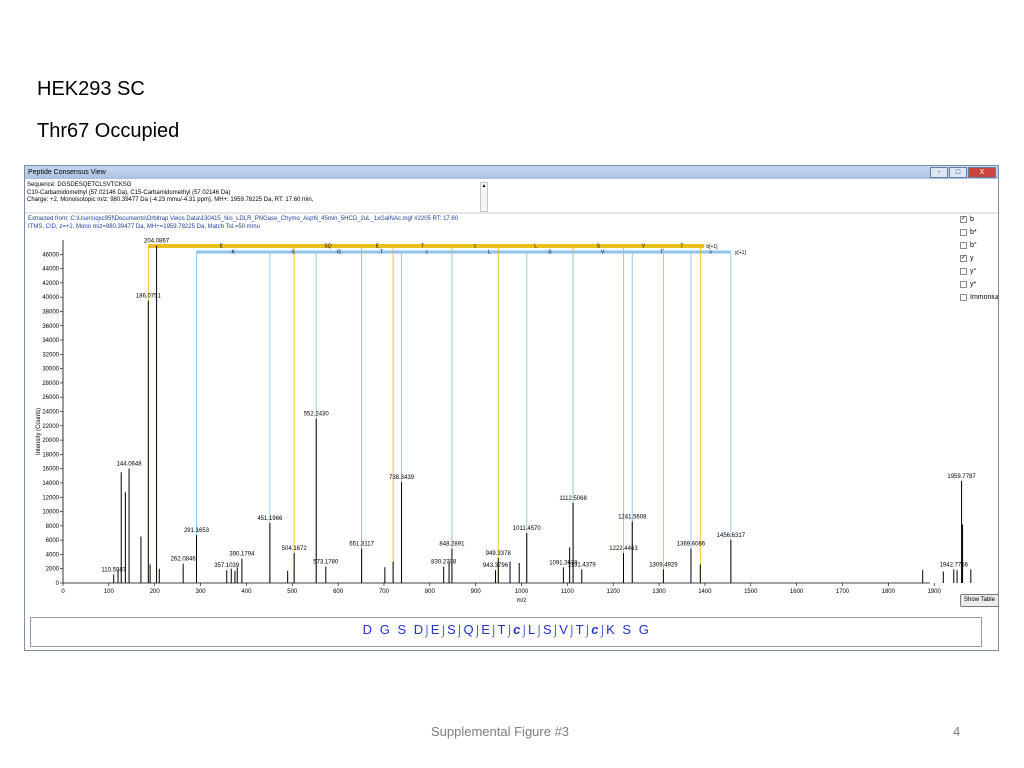 This screenshot has width=1024, height=768. What do you see at coordinates (968, 232) in the screenshot?
I see `ion-option-1: b*` at bounding box center [968, 232].